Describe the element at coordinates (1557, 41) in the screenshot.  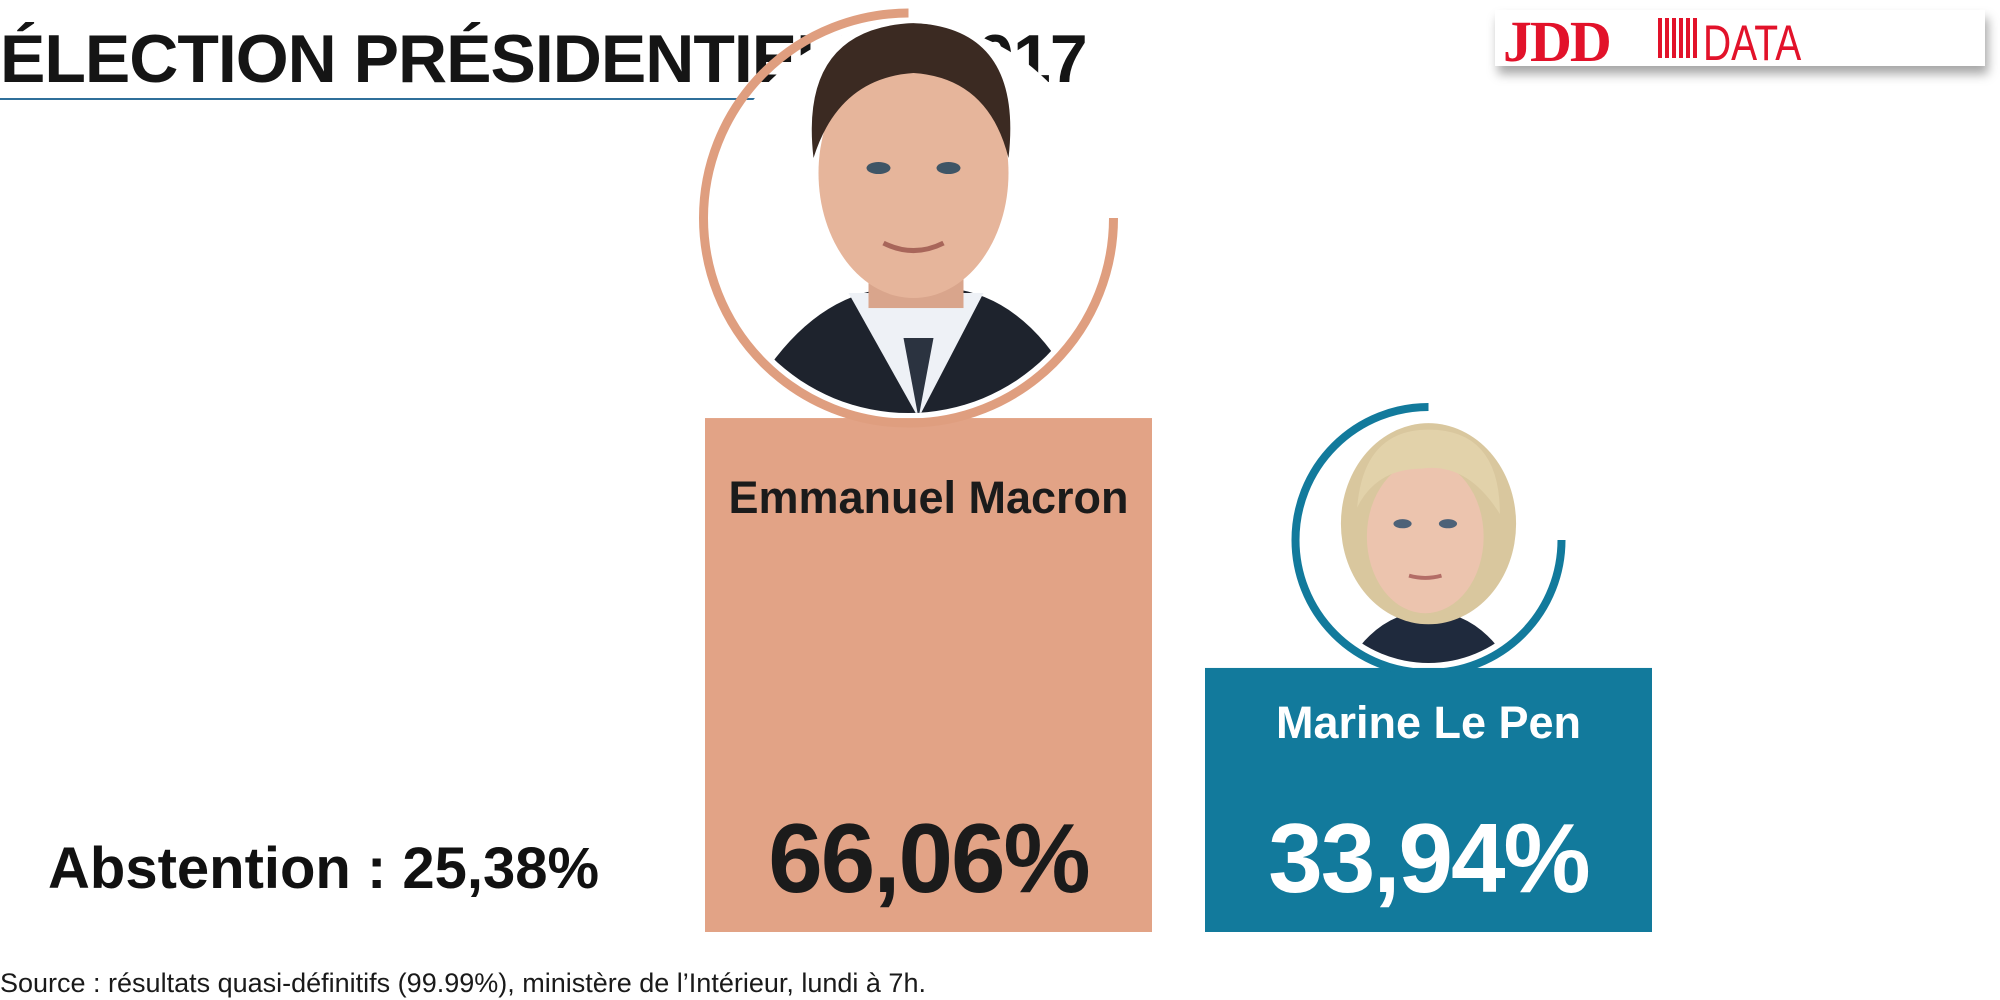
I see `logo-brand: JDD` at that location.